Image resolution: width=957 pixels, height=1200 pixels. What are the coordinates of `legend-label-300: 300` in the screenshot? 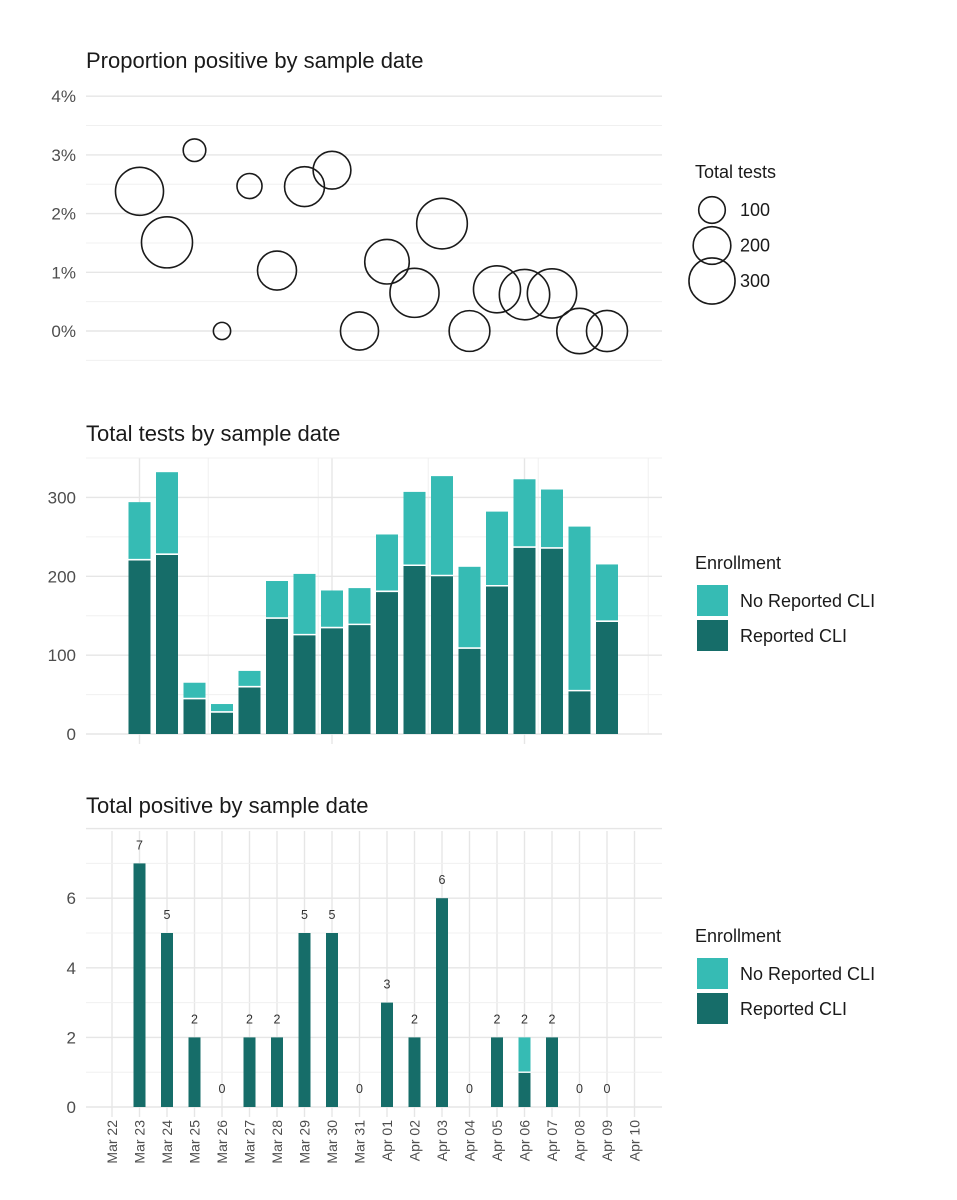 It's located at (755, 281).